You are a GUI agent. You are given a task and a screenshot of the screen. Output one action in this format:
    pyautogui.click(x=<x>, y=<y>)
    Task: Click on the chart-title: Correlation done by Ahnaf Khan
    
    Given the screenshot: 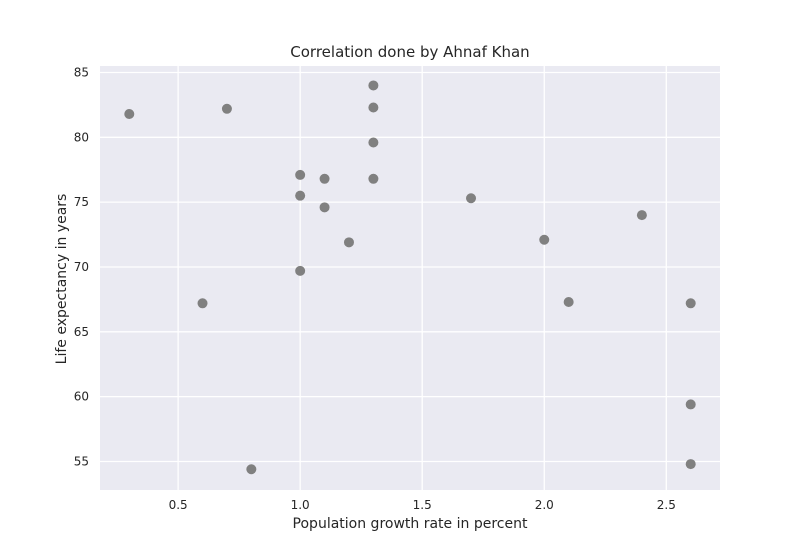 What is the action you would take?
    pyautogui.click(x=409, y=52)
    